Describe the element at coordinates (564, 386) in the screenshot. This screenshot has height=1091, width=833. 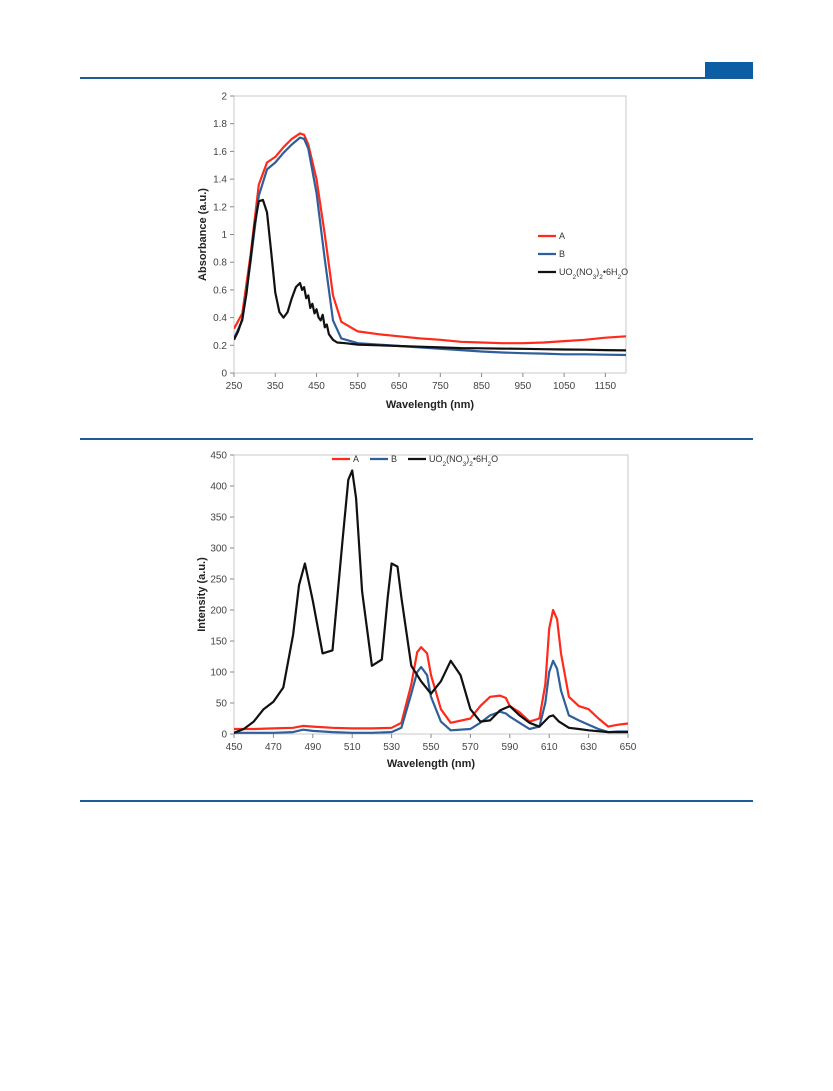
I see `x-tick-label: 1050` at that location.